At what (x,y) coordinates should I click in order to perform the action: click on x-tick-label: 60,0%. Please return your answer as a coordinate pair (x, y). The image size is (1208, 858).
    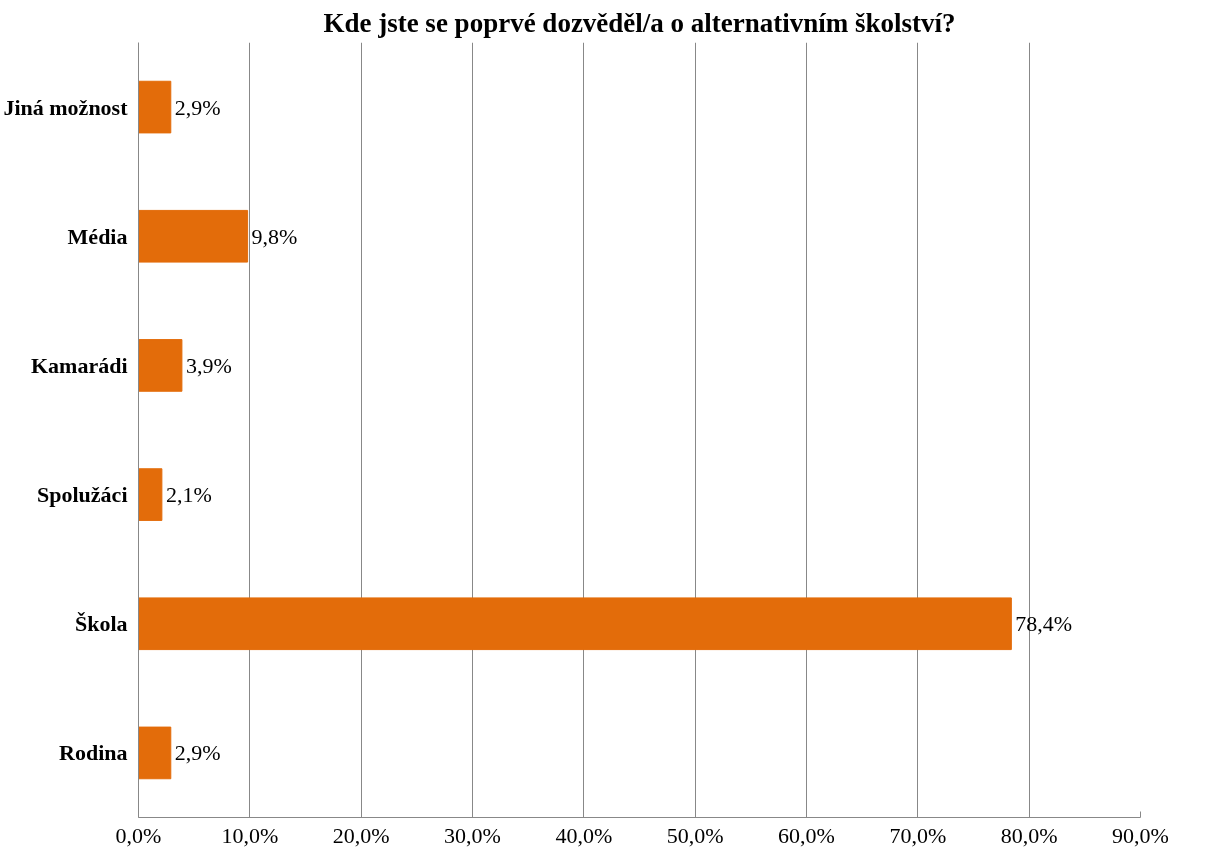
    Looking at the image, I should click on (806, 835).